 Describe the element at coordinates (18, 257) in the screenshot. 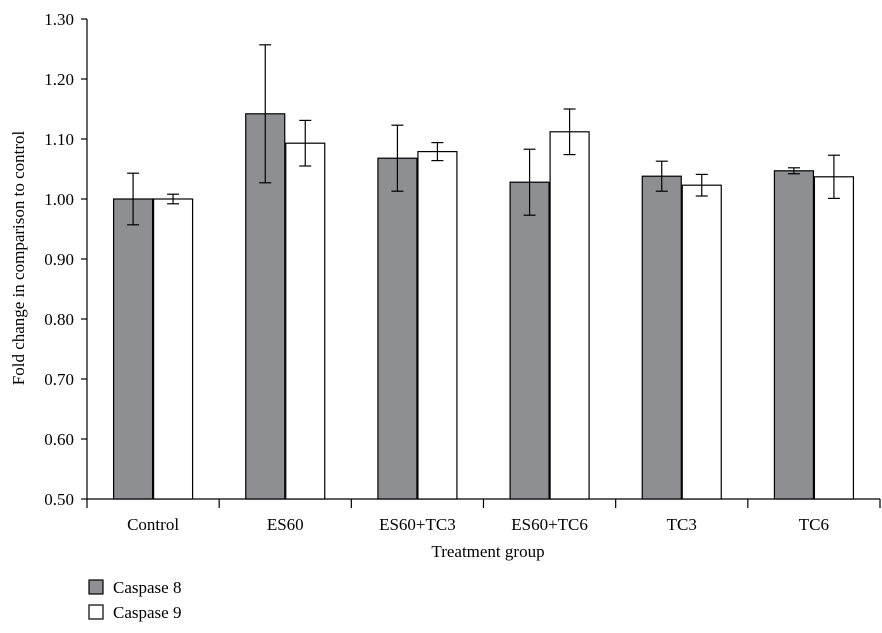

I see `y-axis-title: Fold change in comparison to control` at that location.